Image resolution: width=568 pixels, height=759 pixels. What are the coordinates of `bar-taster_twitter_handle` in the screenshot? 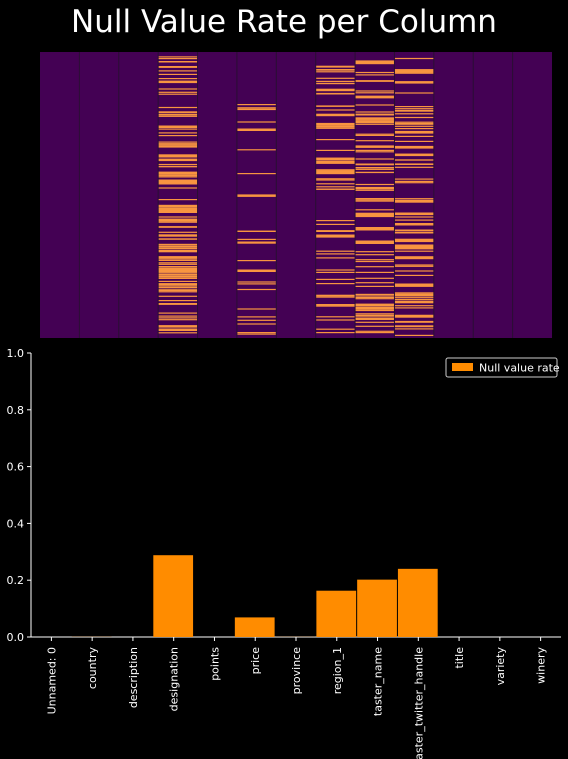 It's located at (417, 602).